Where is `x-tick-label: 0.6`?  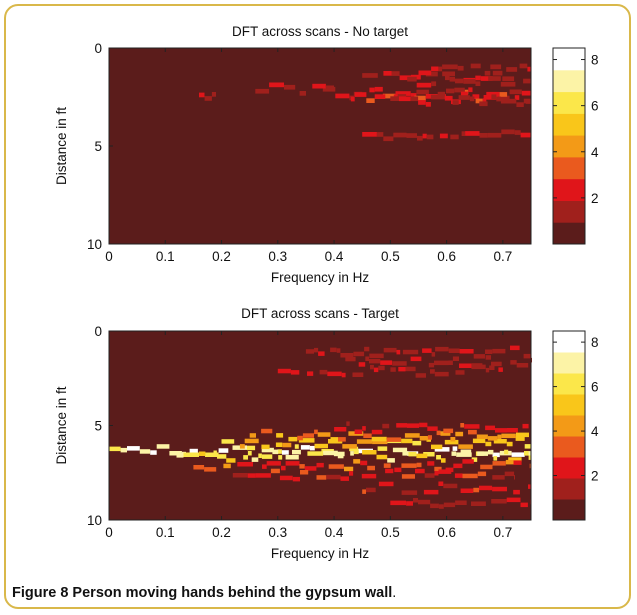 x-tick-label: 0.6 is located at coordinates (446, 532).